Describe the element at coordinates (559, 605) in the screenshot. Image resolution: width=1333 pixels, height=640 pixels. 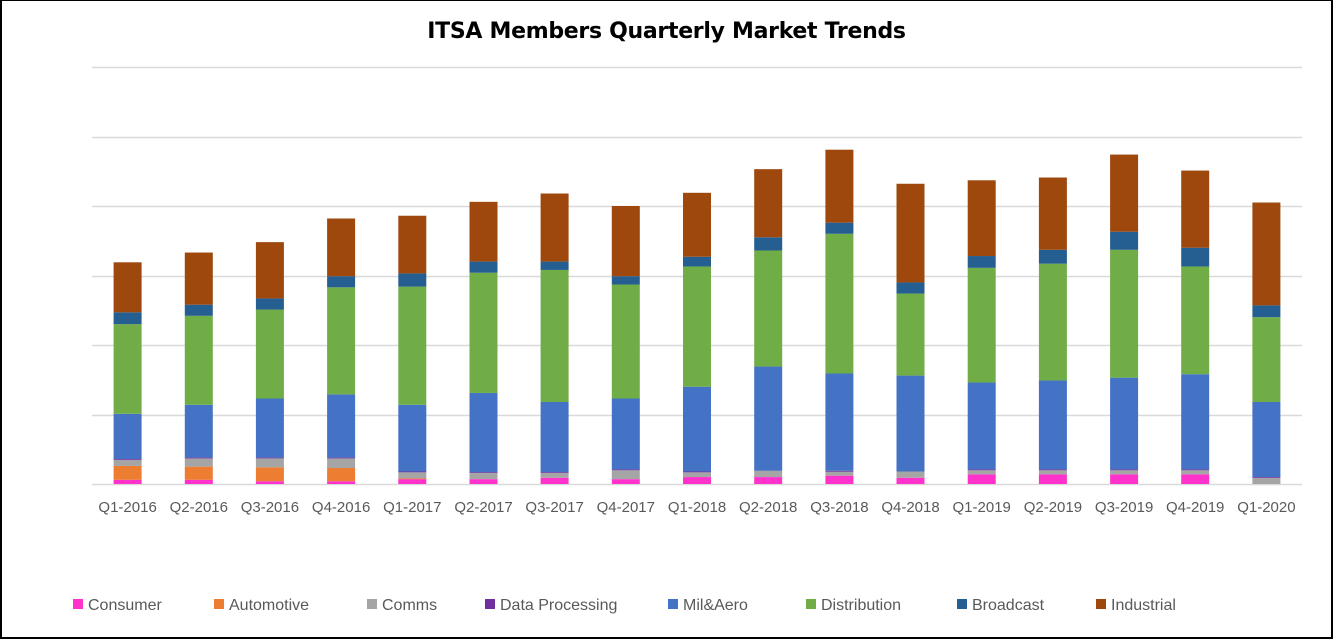
I see `legend-label: Data Processing` at that location.